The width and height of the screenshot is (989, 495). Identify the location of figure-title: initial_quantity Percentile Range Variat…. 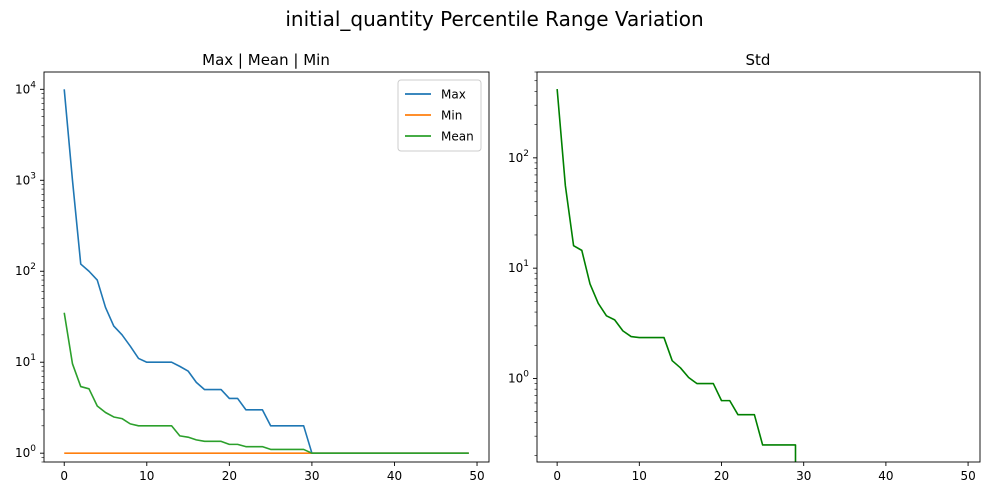
(494, 19).